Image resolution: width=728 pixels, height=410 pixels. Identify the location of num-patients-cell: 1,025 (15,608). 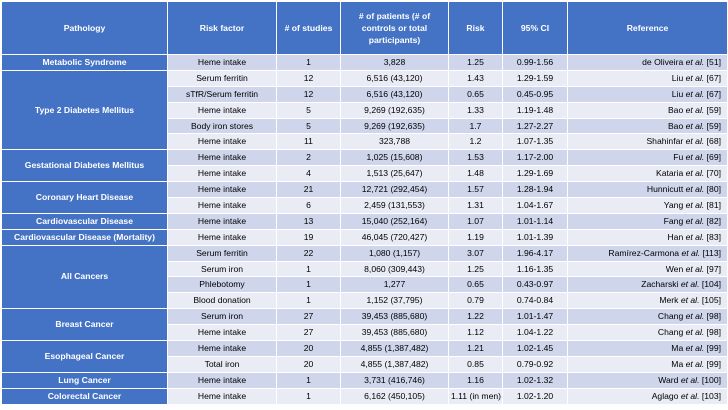
(394, 158).